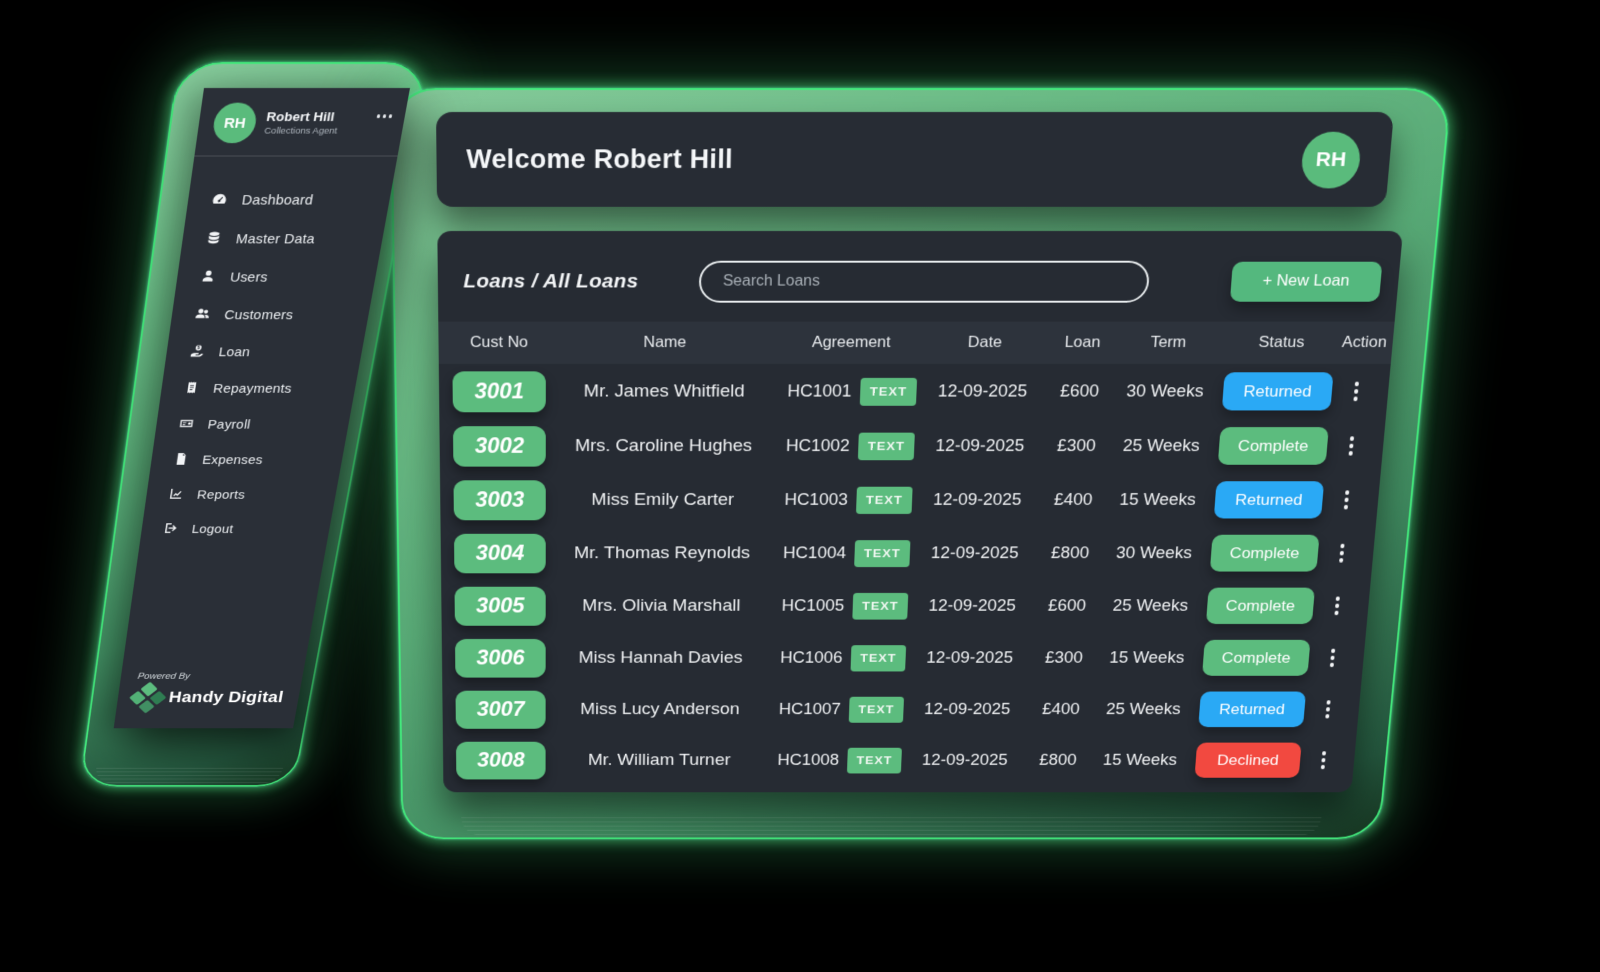 The width and height of the screenshot is (1600, 972). What do you see at coordinates (275, 240) in the screenshot?
I see `sidebar-item-label: Master Data` at bounding box center [275, 240].